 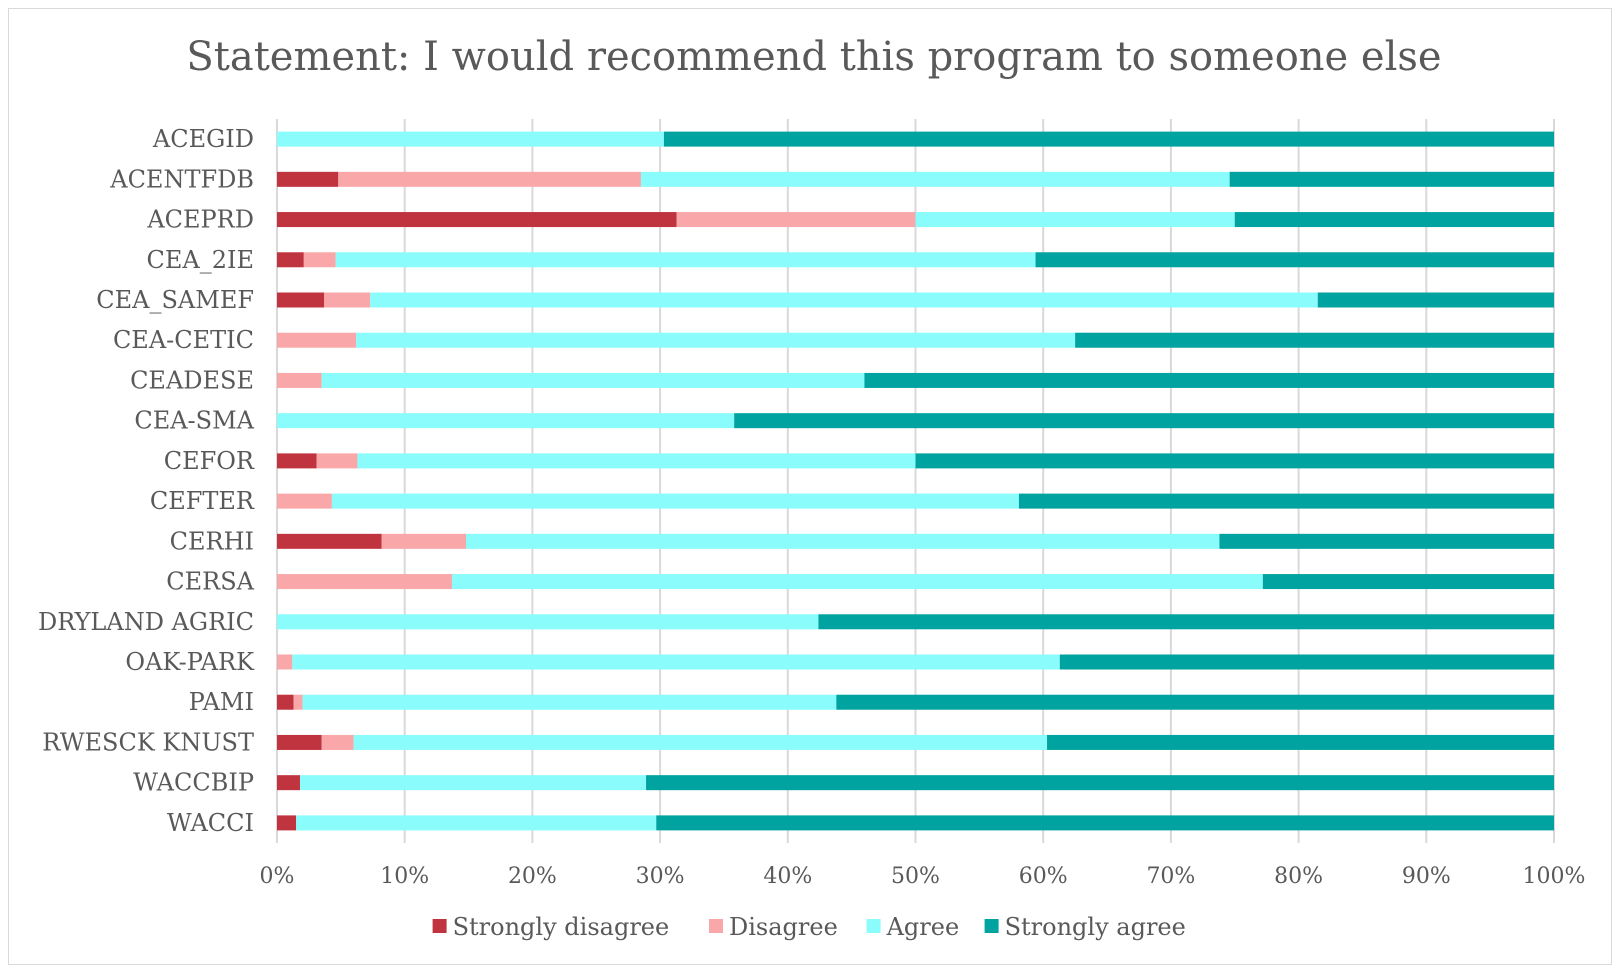 I want to click on category-label: CEFOR, so click(x=209, y=461).